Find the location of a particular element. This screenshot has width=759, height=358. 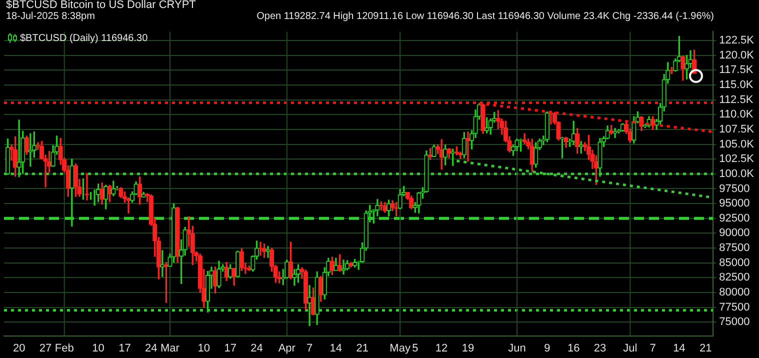

y-tick-label: 102.5K is located at coordinates (737, 159).